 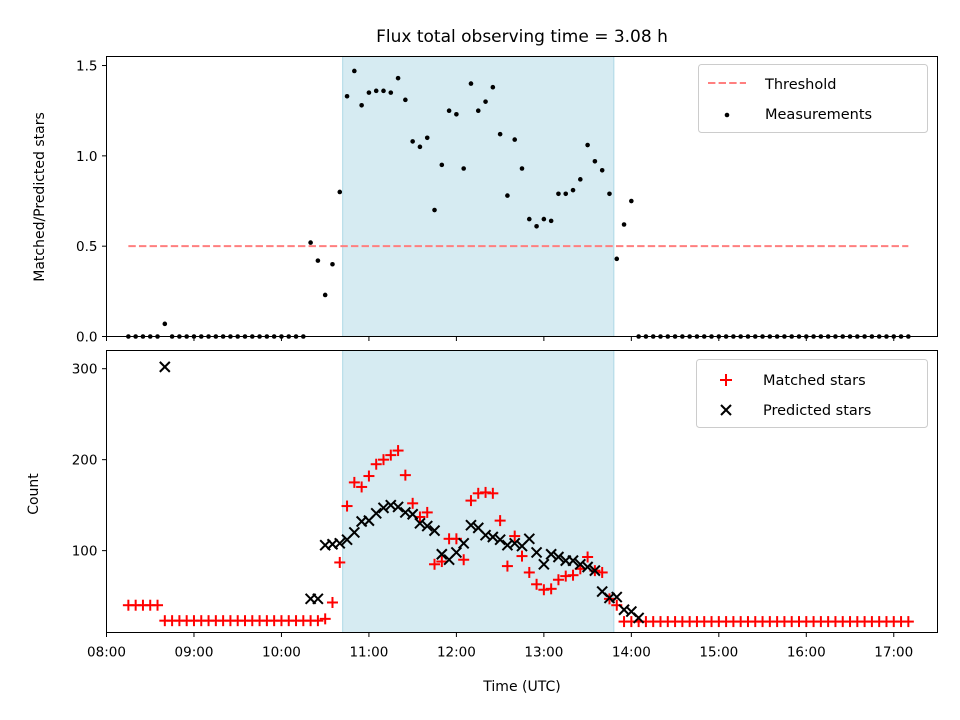 What do you see at coordinates (817, 411) in the screenshot?
I see `legend-predicted-label: Predicted stars` at bounding box center [817, 411].